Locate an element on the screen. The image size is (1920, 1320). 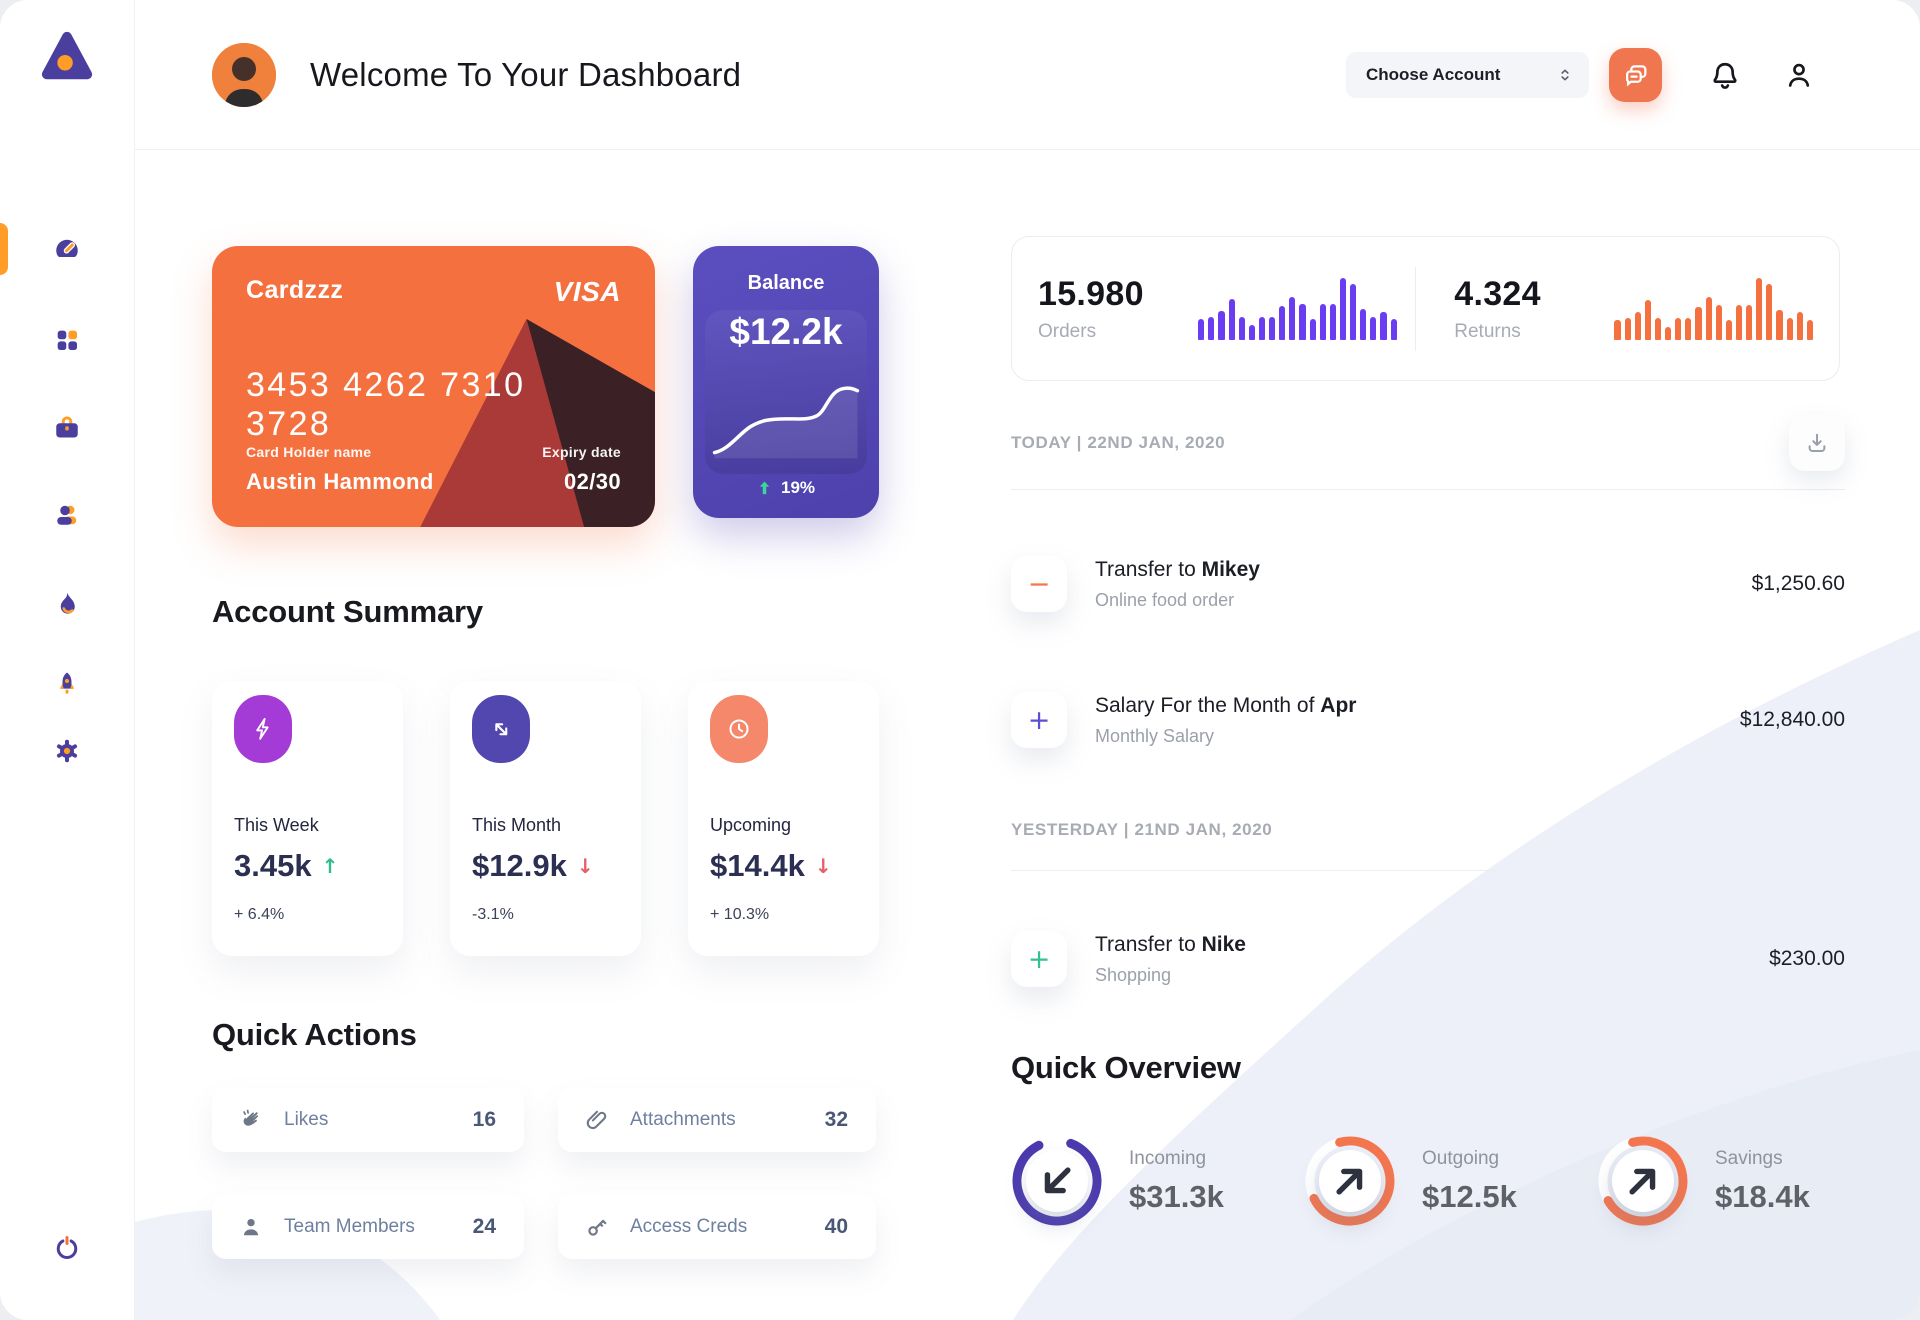
quick-action-label: Access Creds is located at coordinates (689, 1226).